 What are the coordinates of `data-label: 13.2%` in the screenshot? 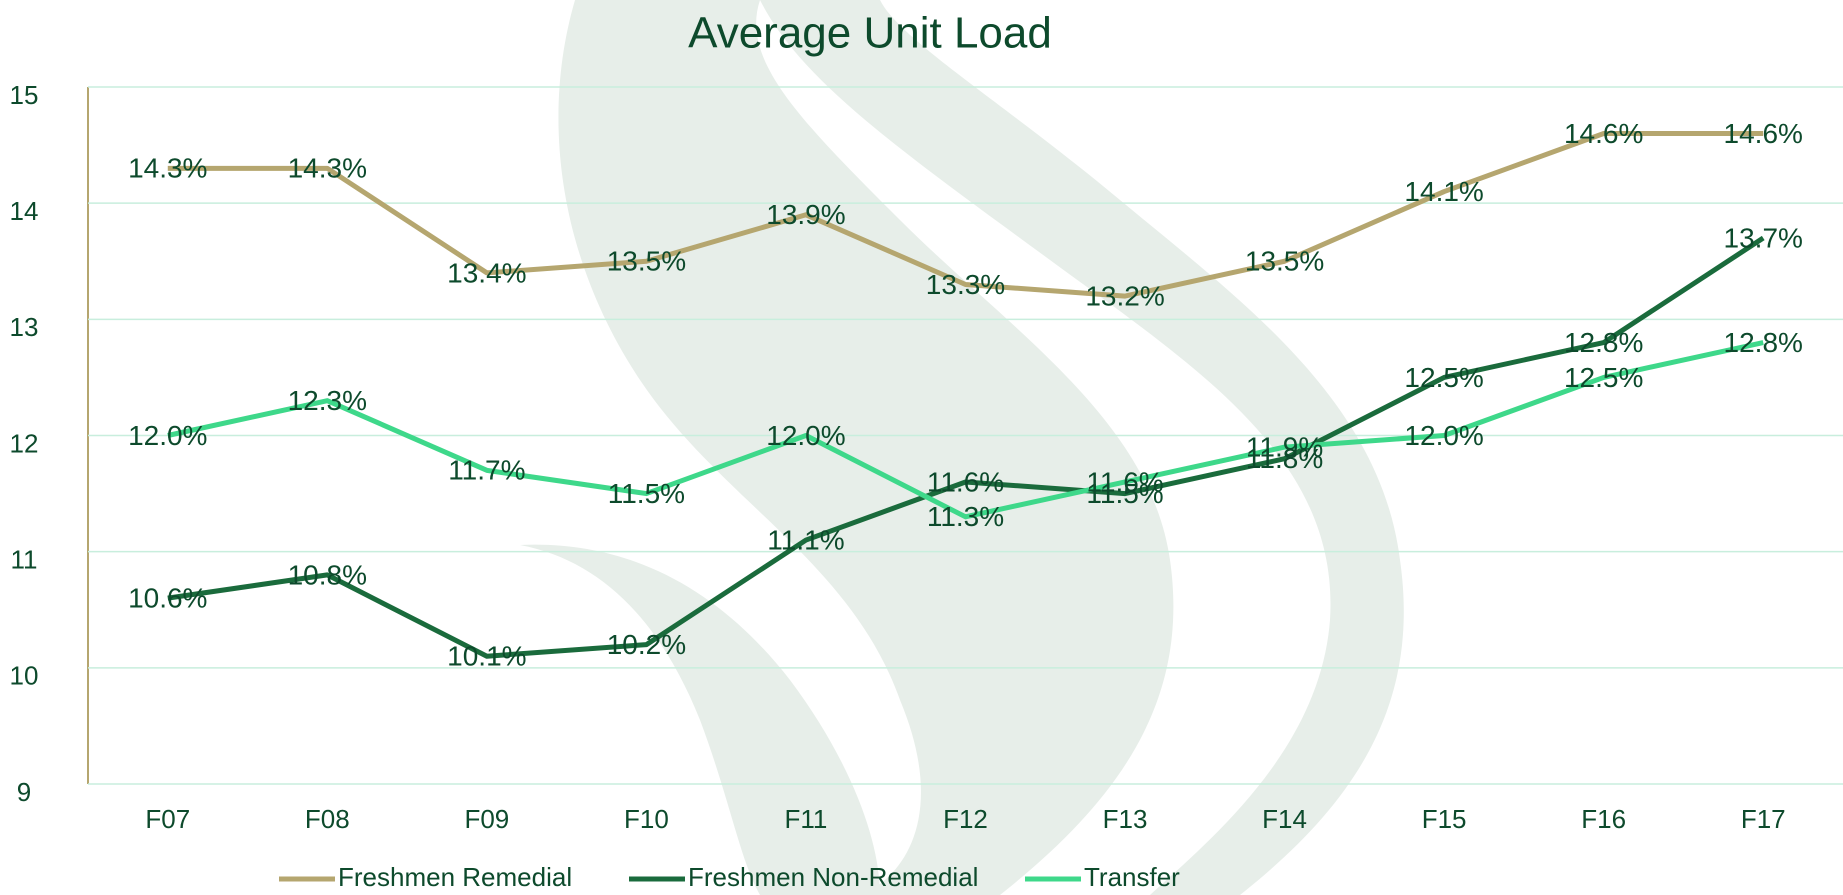 It's located at (1124, 295).